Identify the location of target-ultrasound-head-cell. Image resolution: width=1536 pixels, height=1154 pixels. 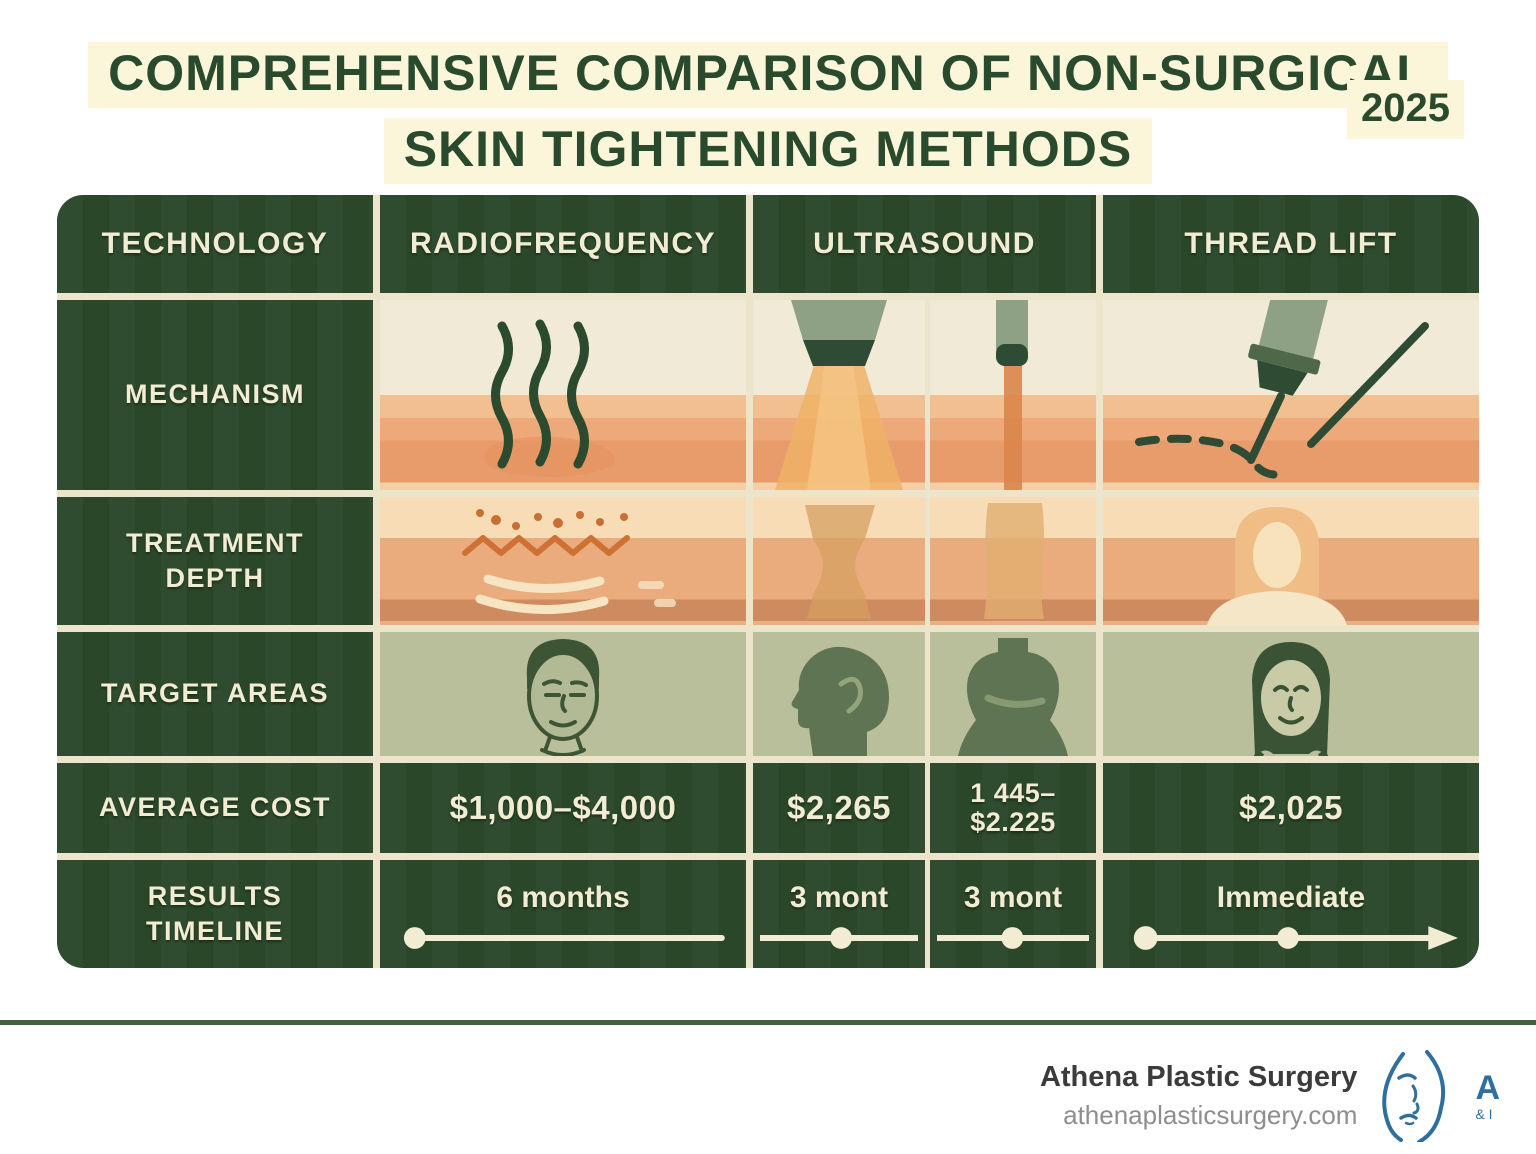
(839, 694).